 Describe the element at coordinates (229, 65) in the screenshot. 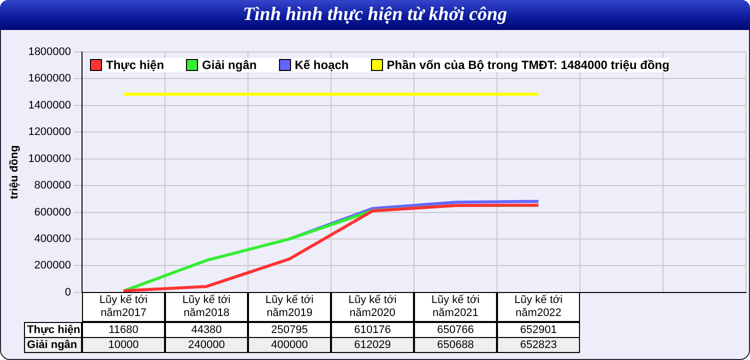

I see `legend-label: Giải ngân` at that location.